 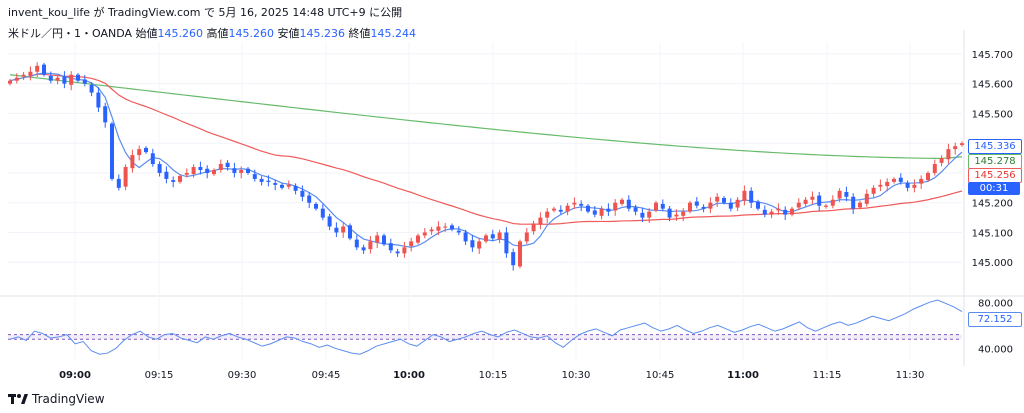 I want to click on tradingview-logo-icon, so click(x=18, y=399).